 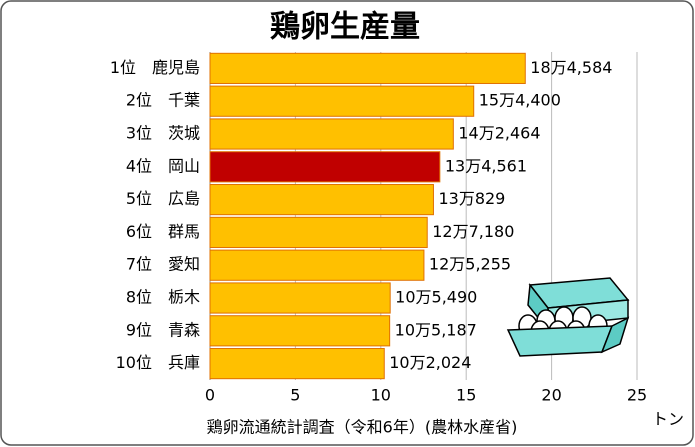 I want to click on value-label: 10万5,187, so click(x=436, y=329).